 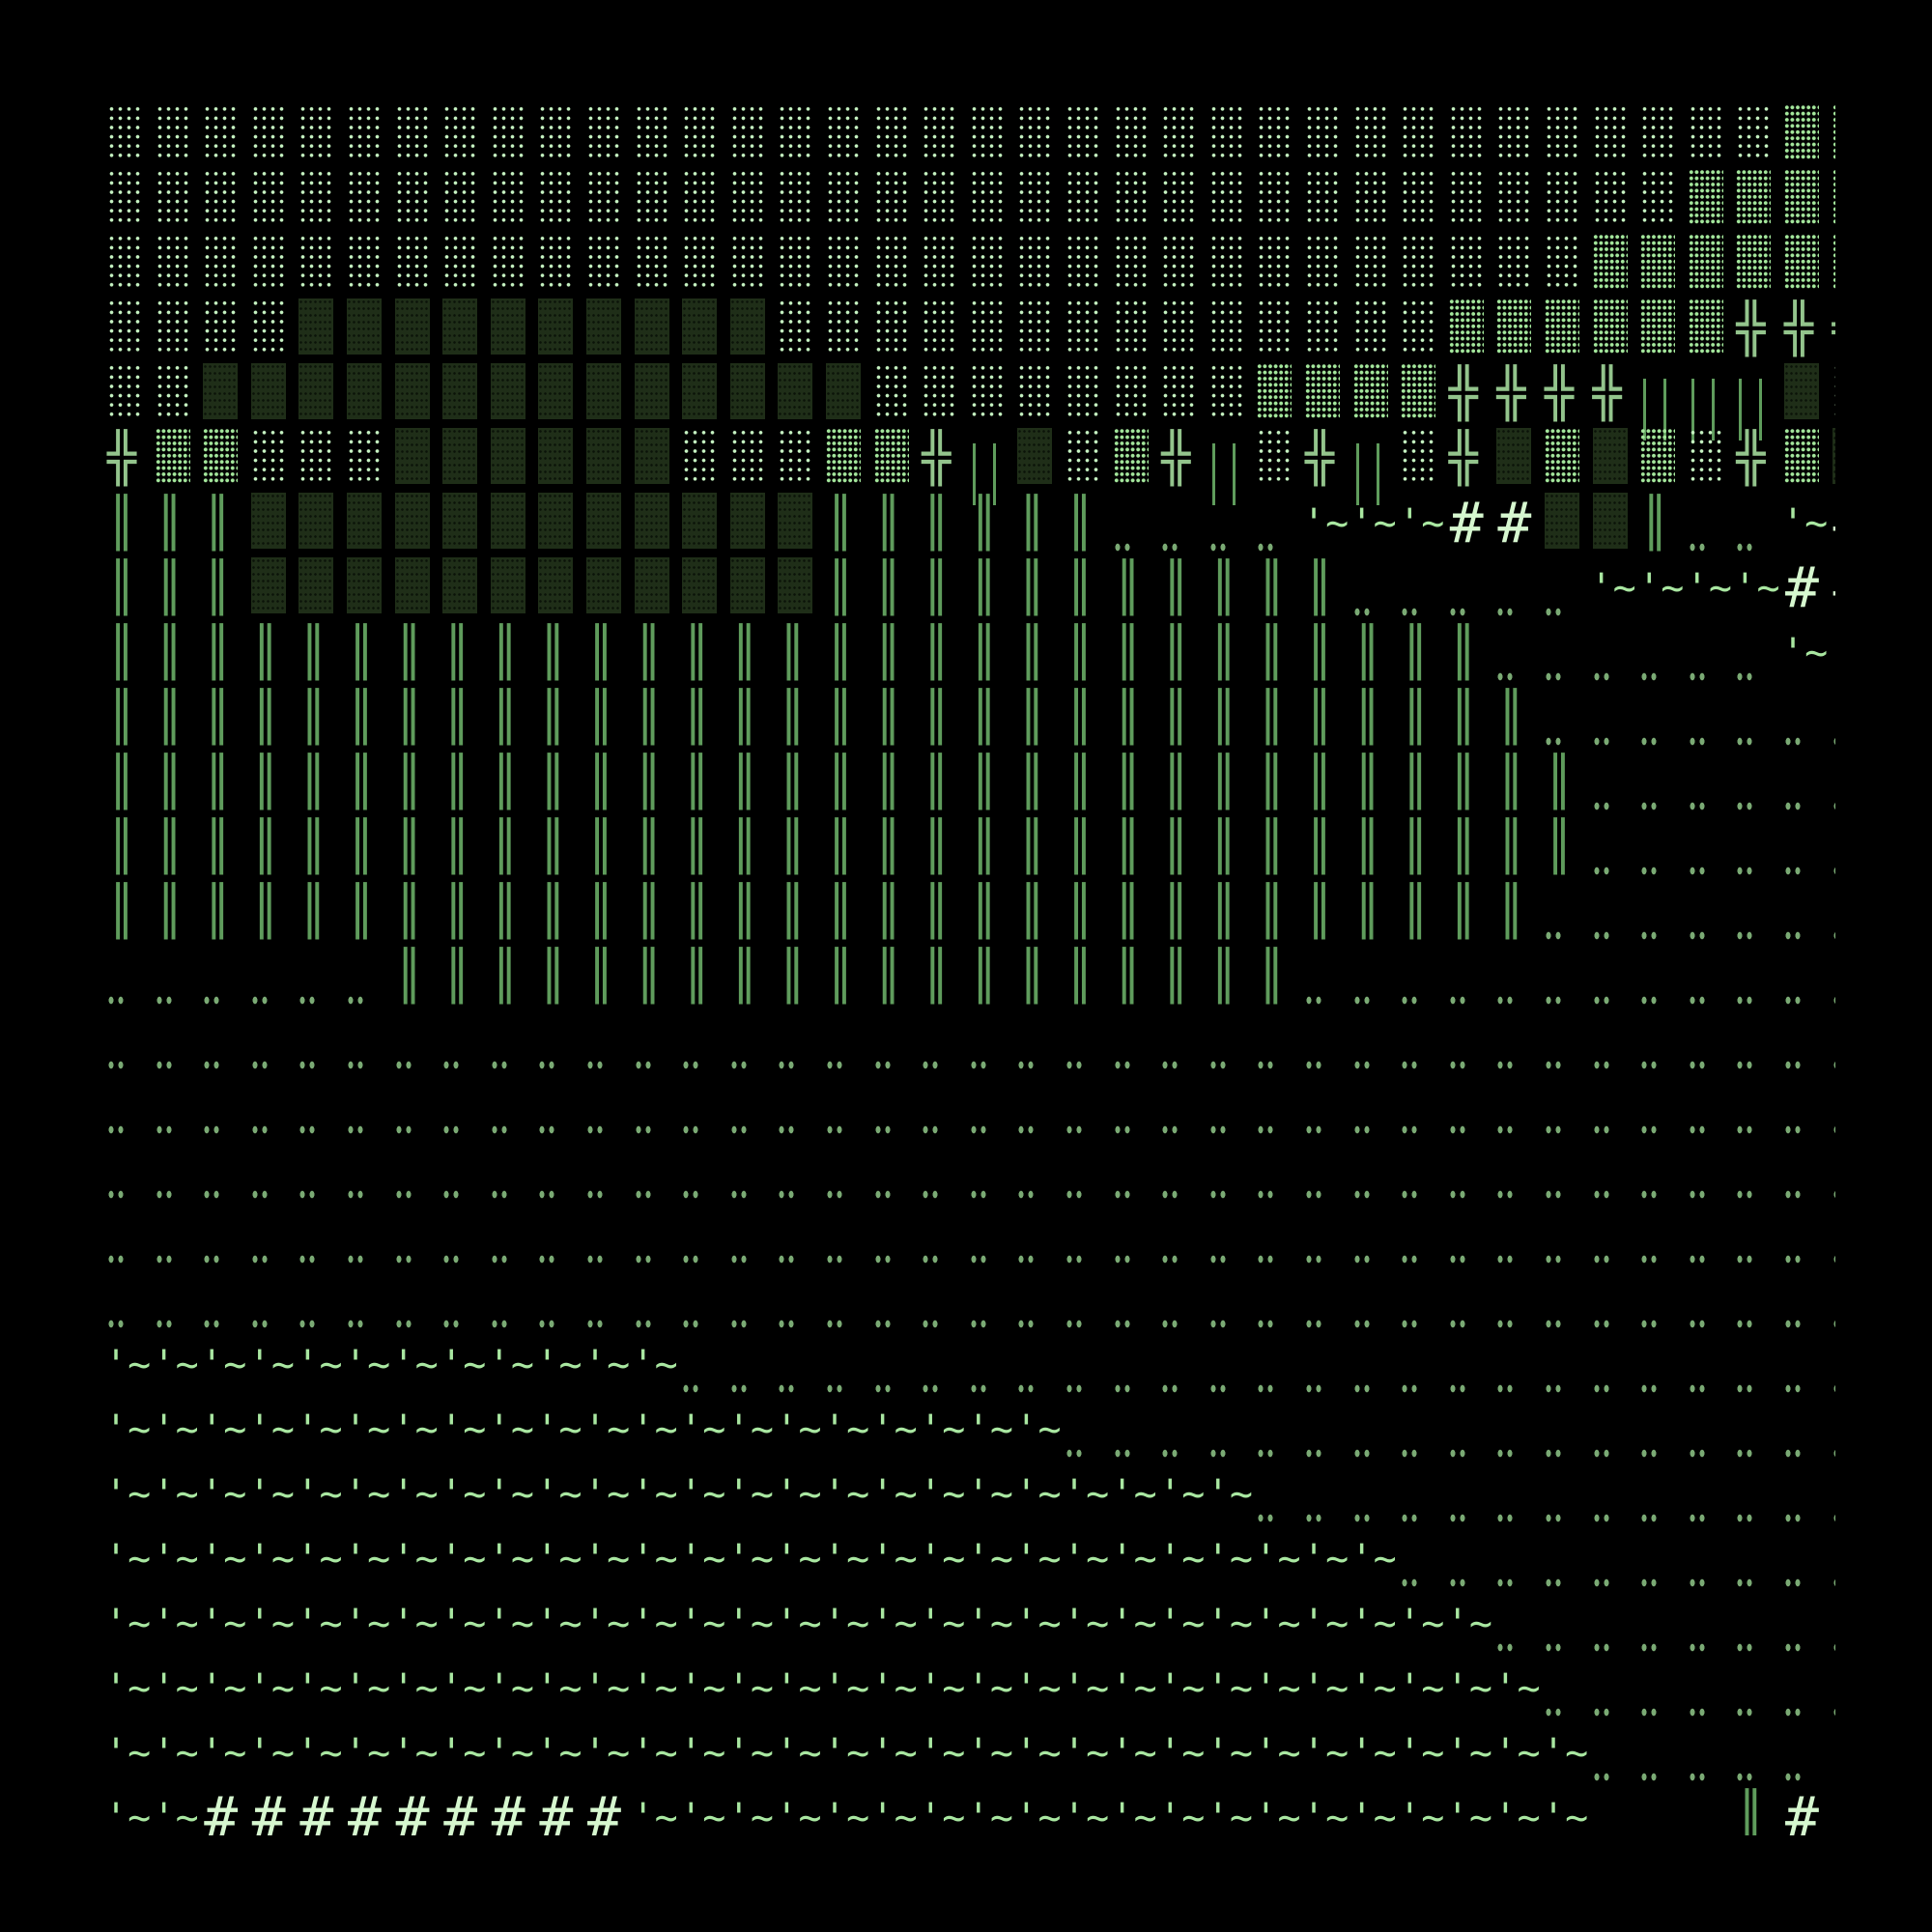 I want to click on double-cross-glyph: ╬, so click(x=1751, y=328).